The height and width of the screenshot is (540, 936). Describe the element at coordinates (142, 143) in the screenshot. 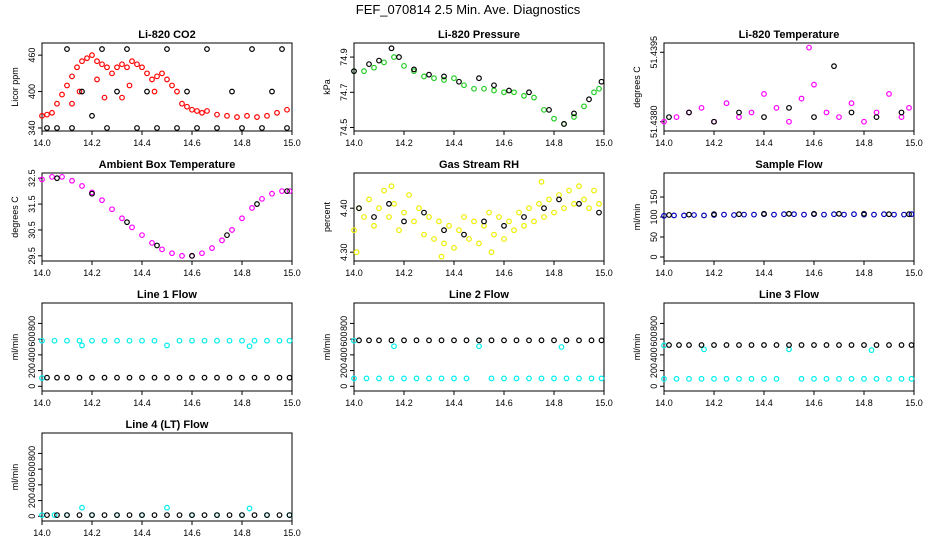

I see `x-tick-label: 14.4` at that location.